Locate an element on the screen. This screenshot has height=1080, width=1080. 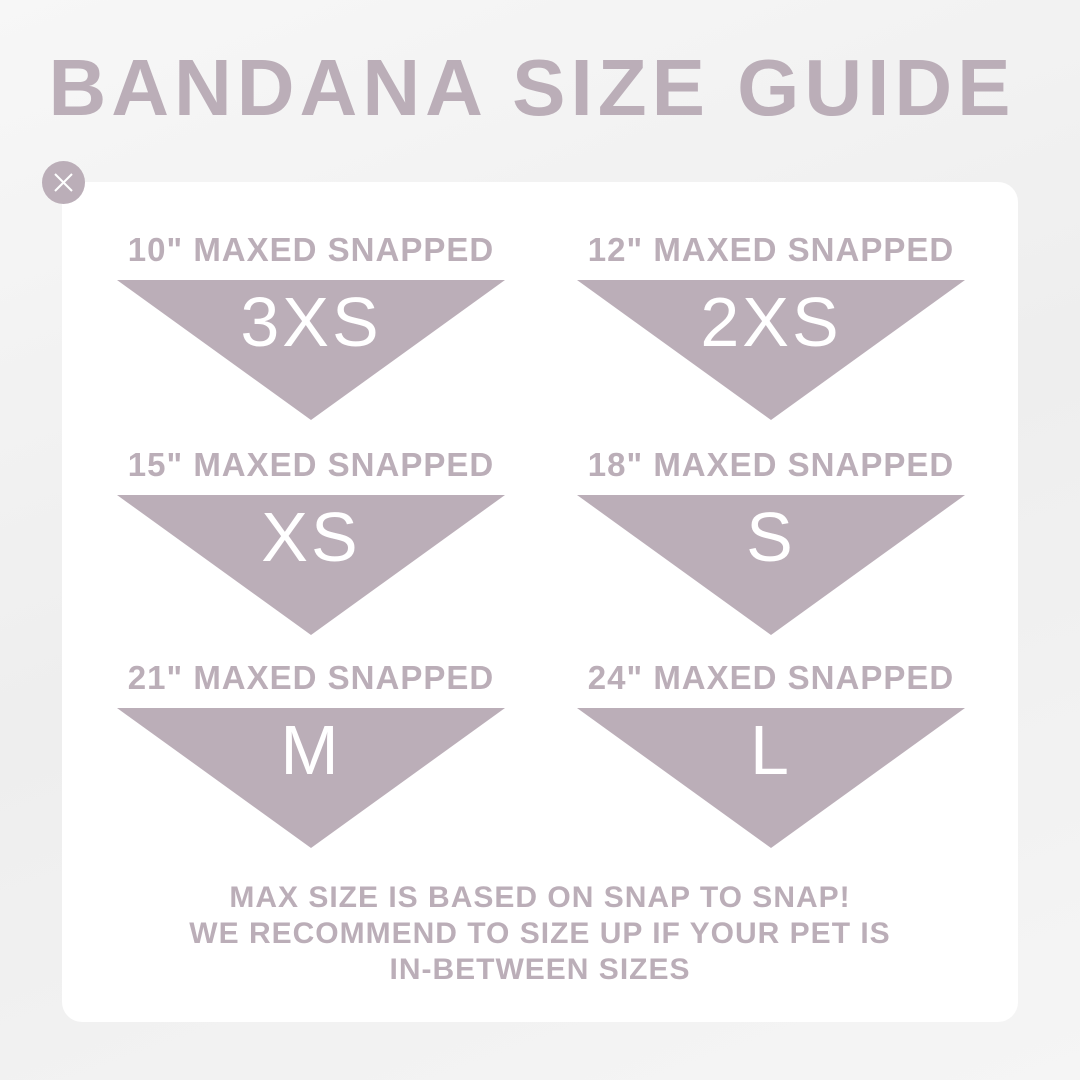
size-measurement-label: 21" MAXED SNAPPED is located at coordinates (311, 677).